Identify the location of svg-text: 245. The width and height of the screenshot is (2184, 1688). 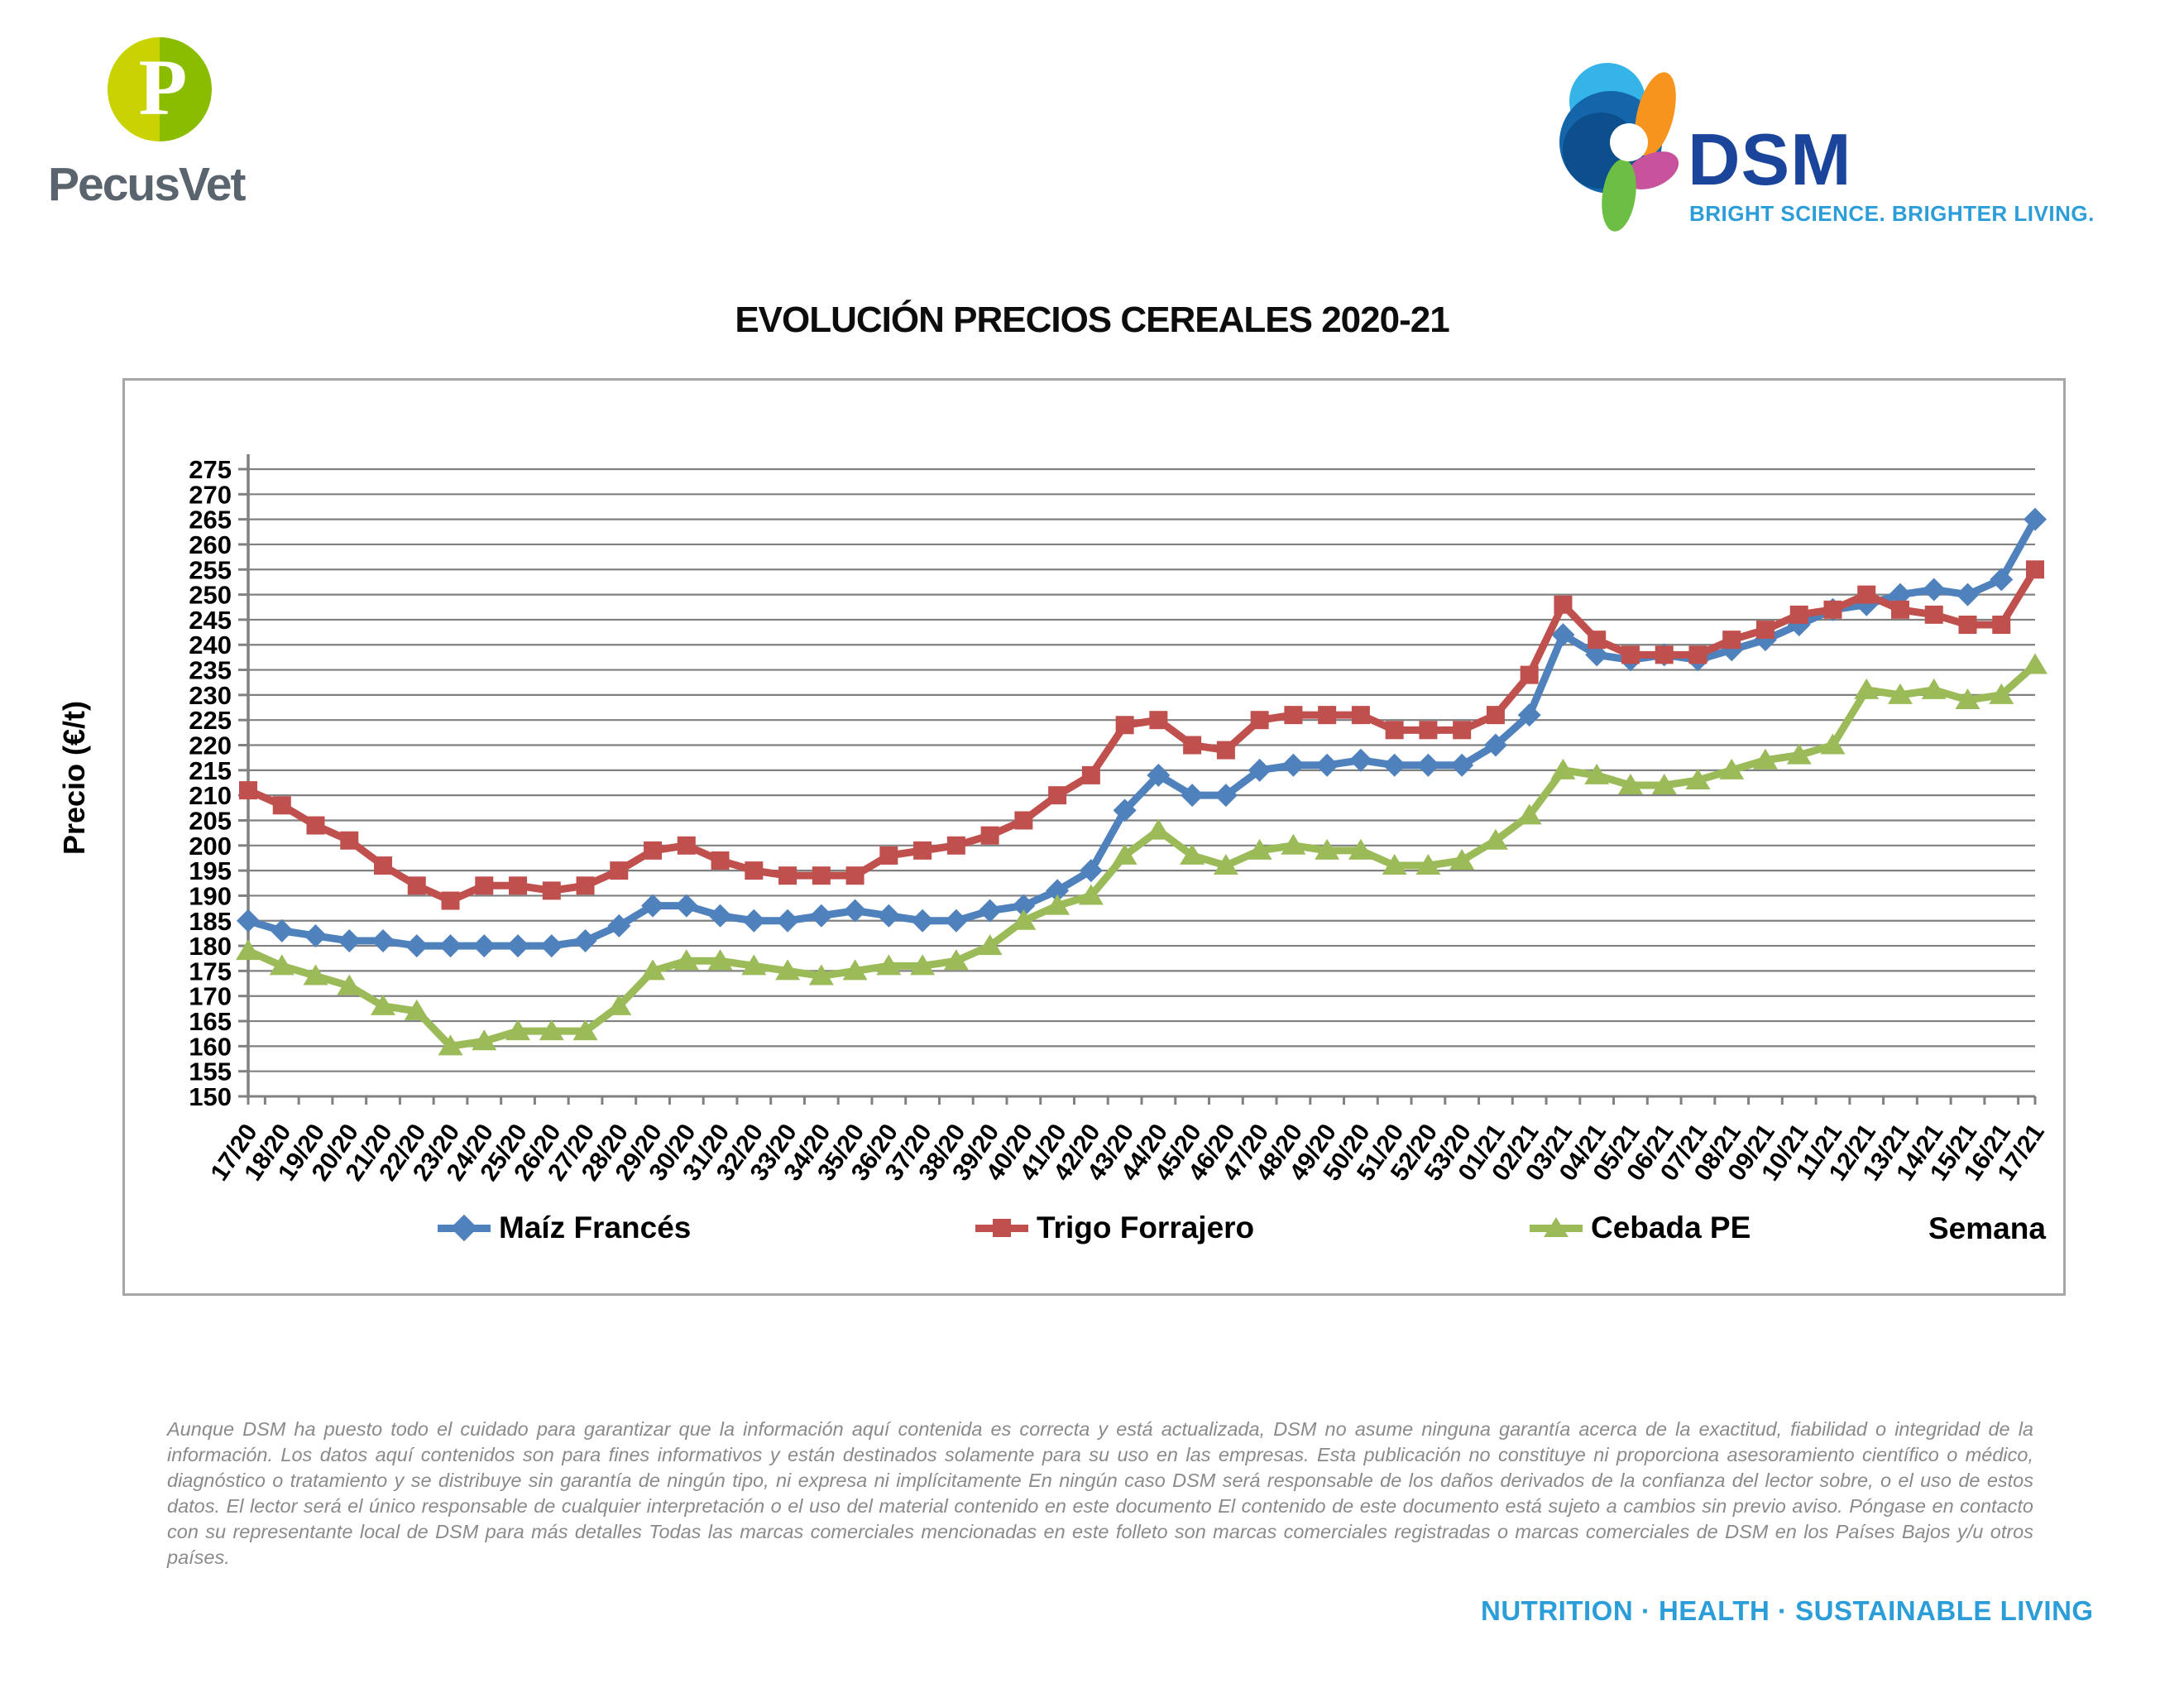
(210, 620).